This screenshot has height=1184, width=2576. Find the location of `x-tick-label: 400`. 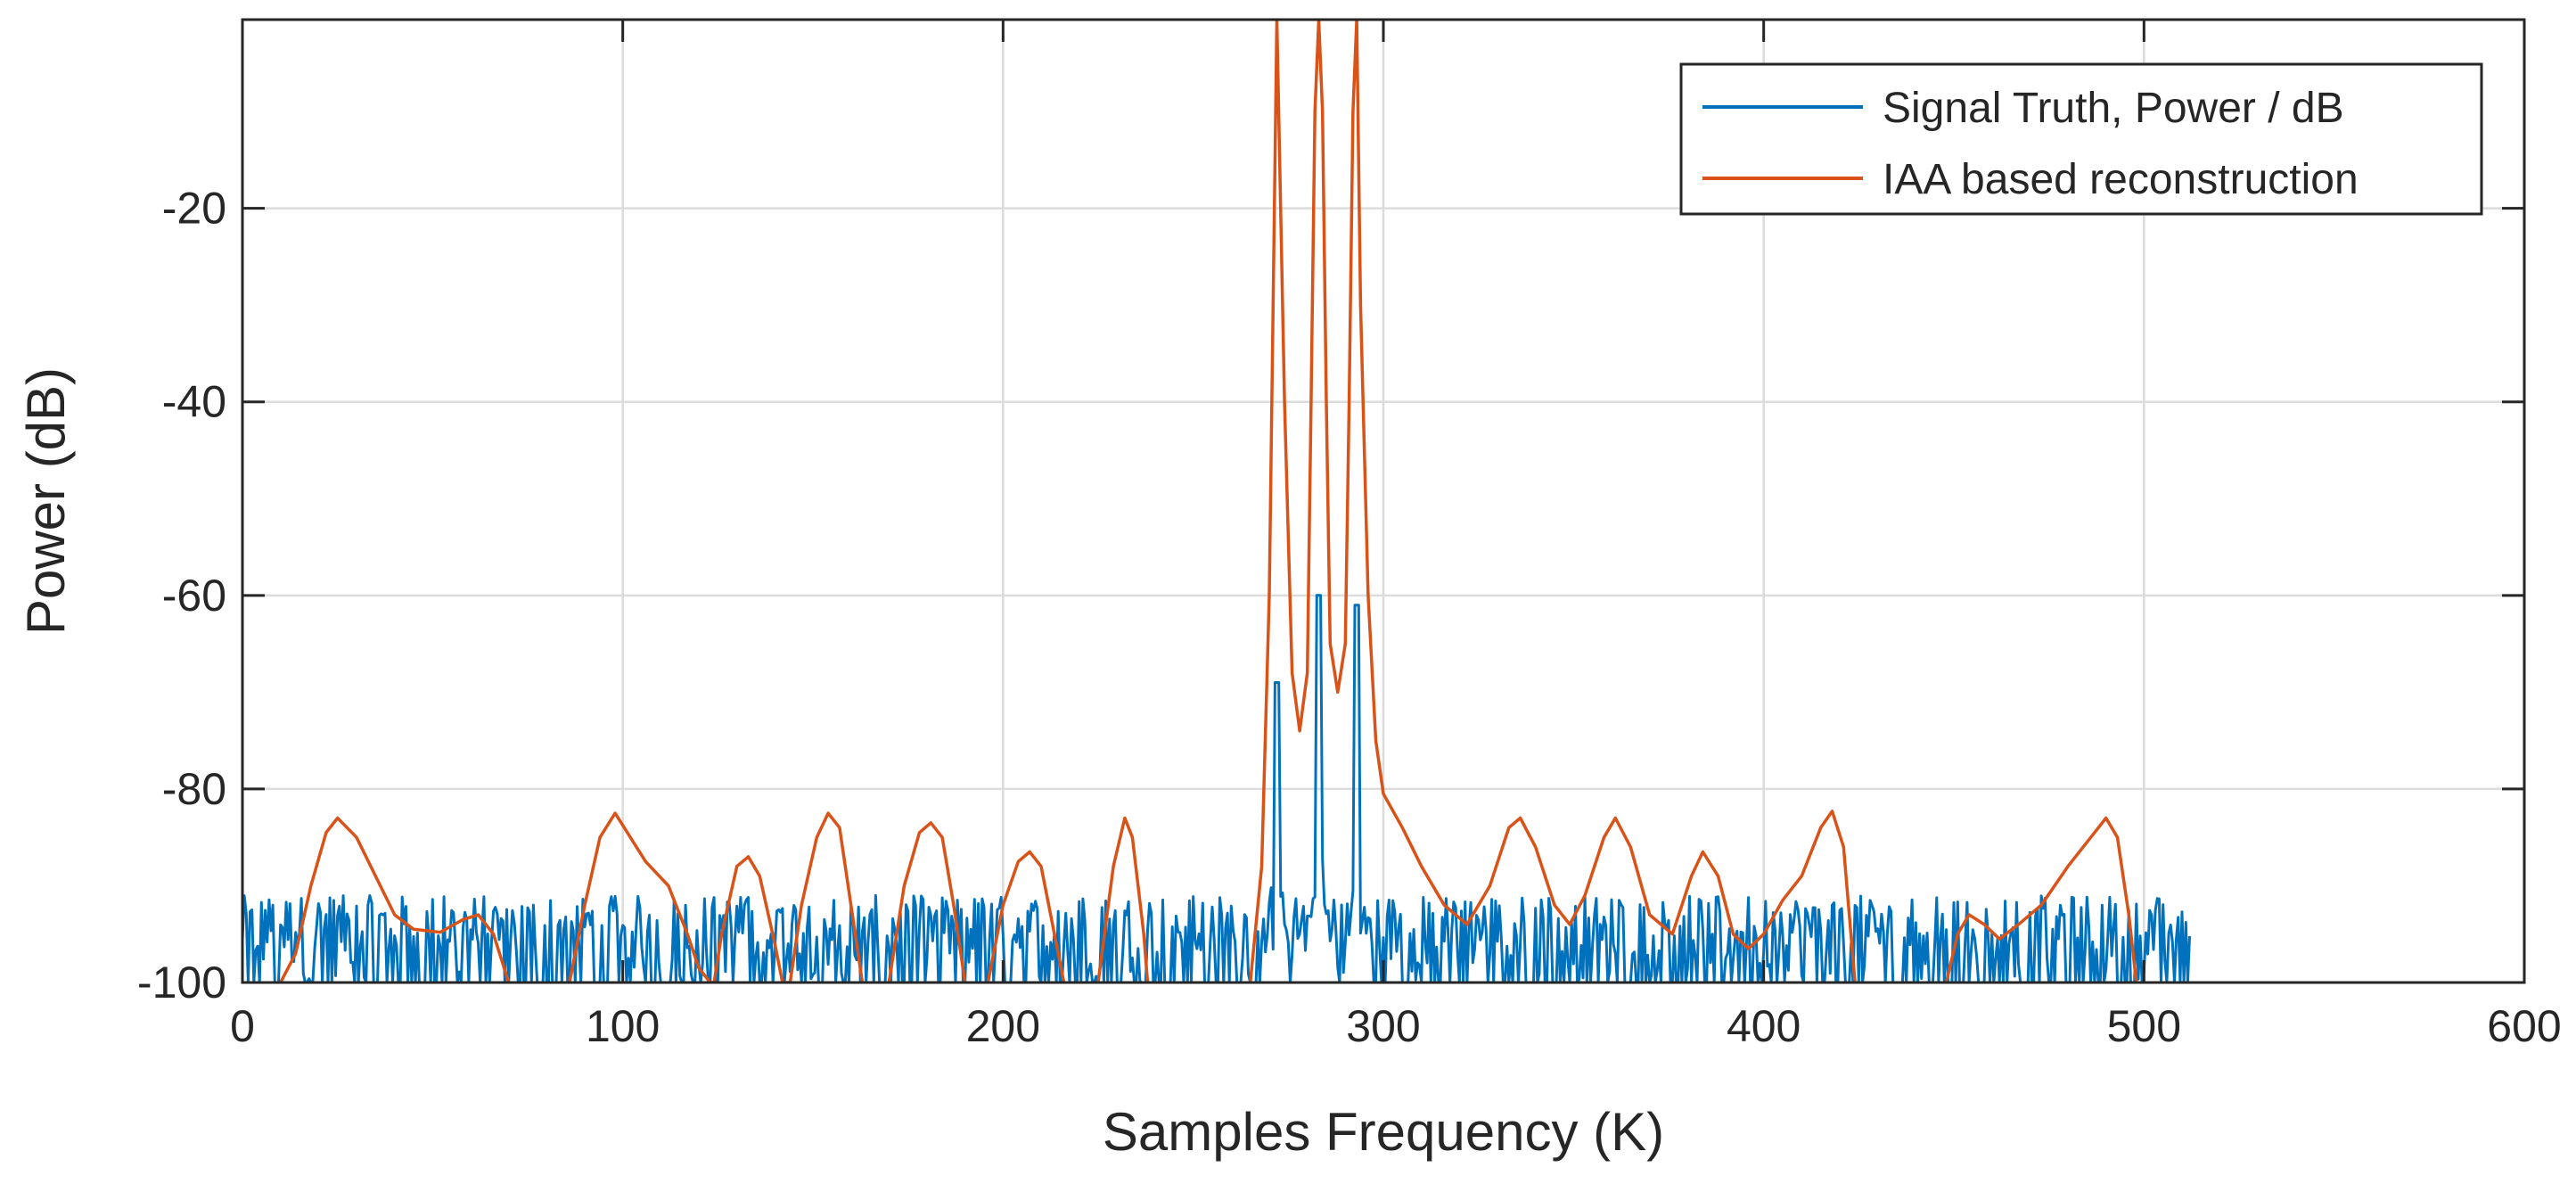

x-tick-label: 400 is located at coordinates (1764, 1026).